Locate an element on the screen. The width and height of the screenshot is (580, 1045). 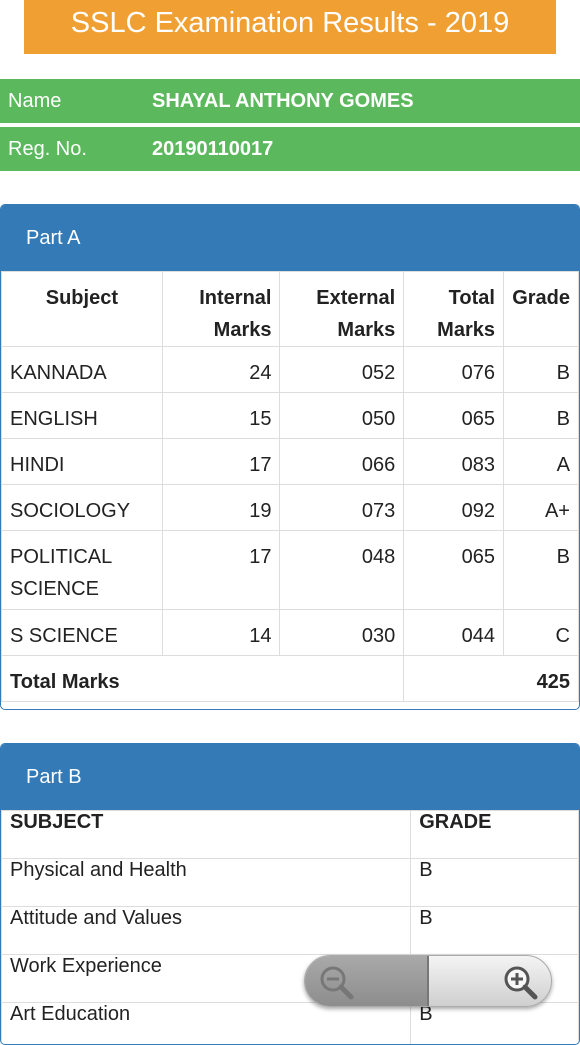
total-marks-row: Total Marks 425 is located at coordinates (290, 679).